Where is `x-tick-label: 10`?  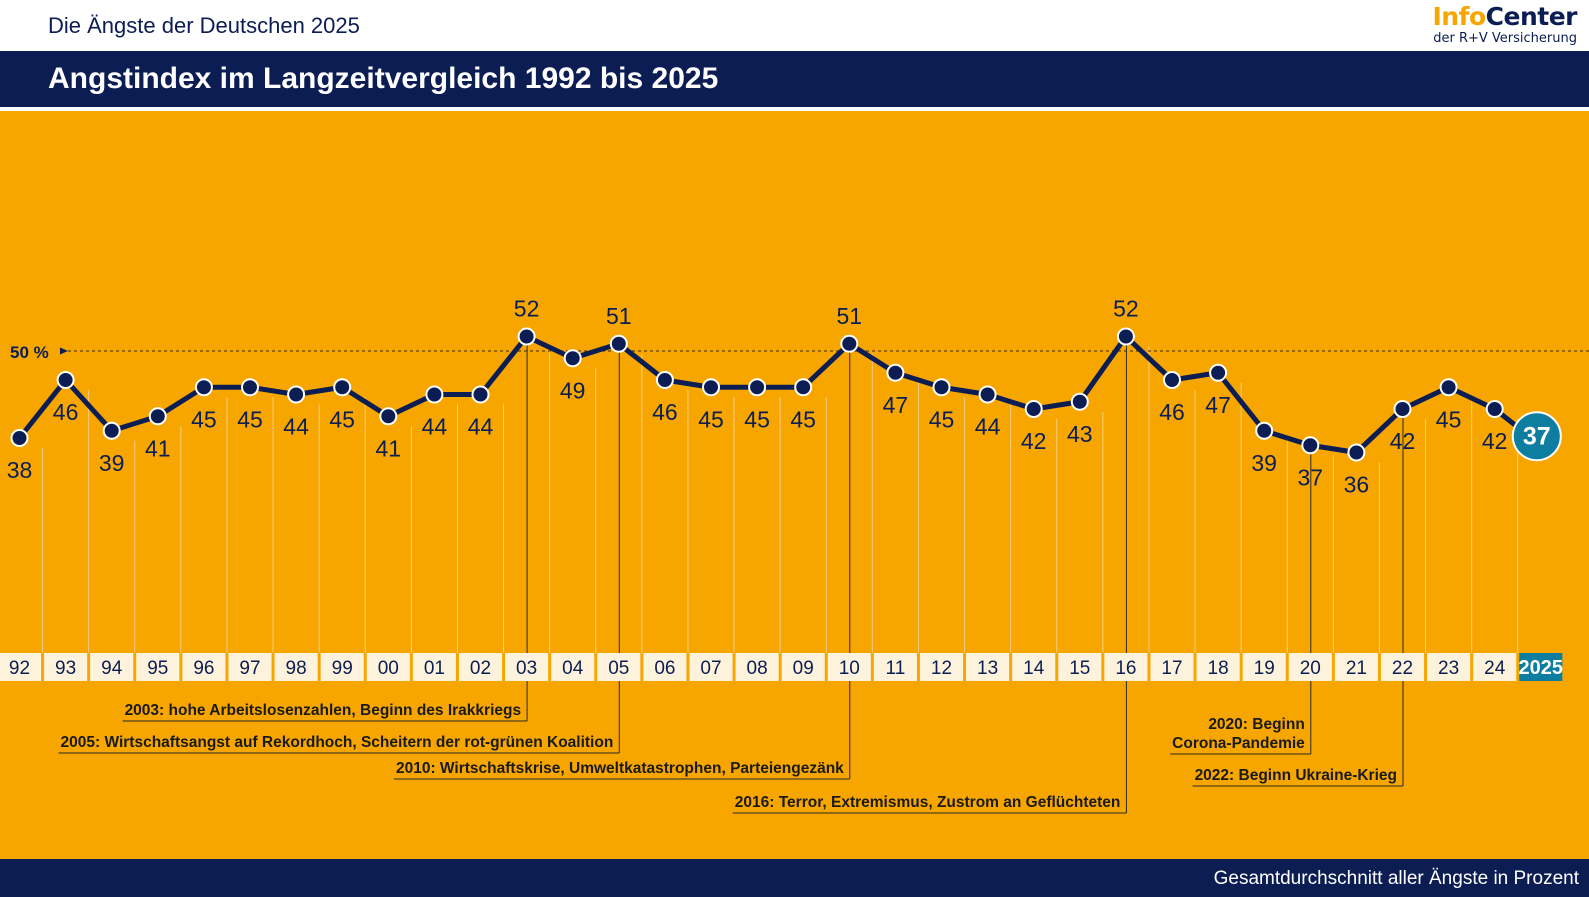 x-tick-label: 10 is located at coordinates (849, 668).